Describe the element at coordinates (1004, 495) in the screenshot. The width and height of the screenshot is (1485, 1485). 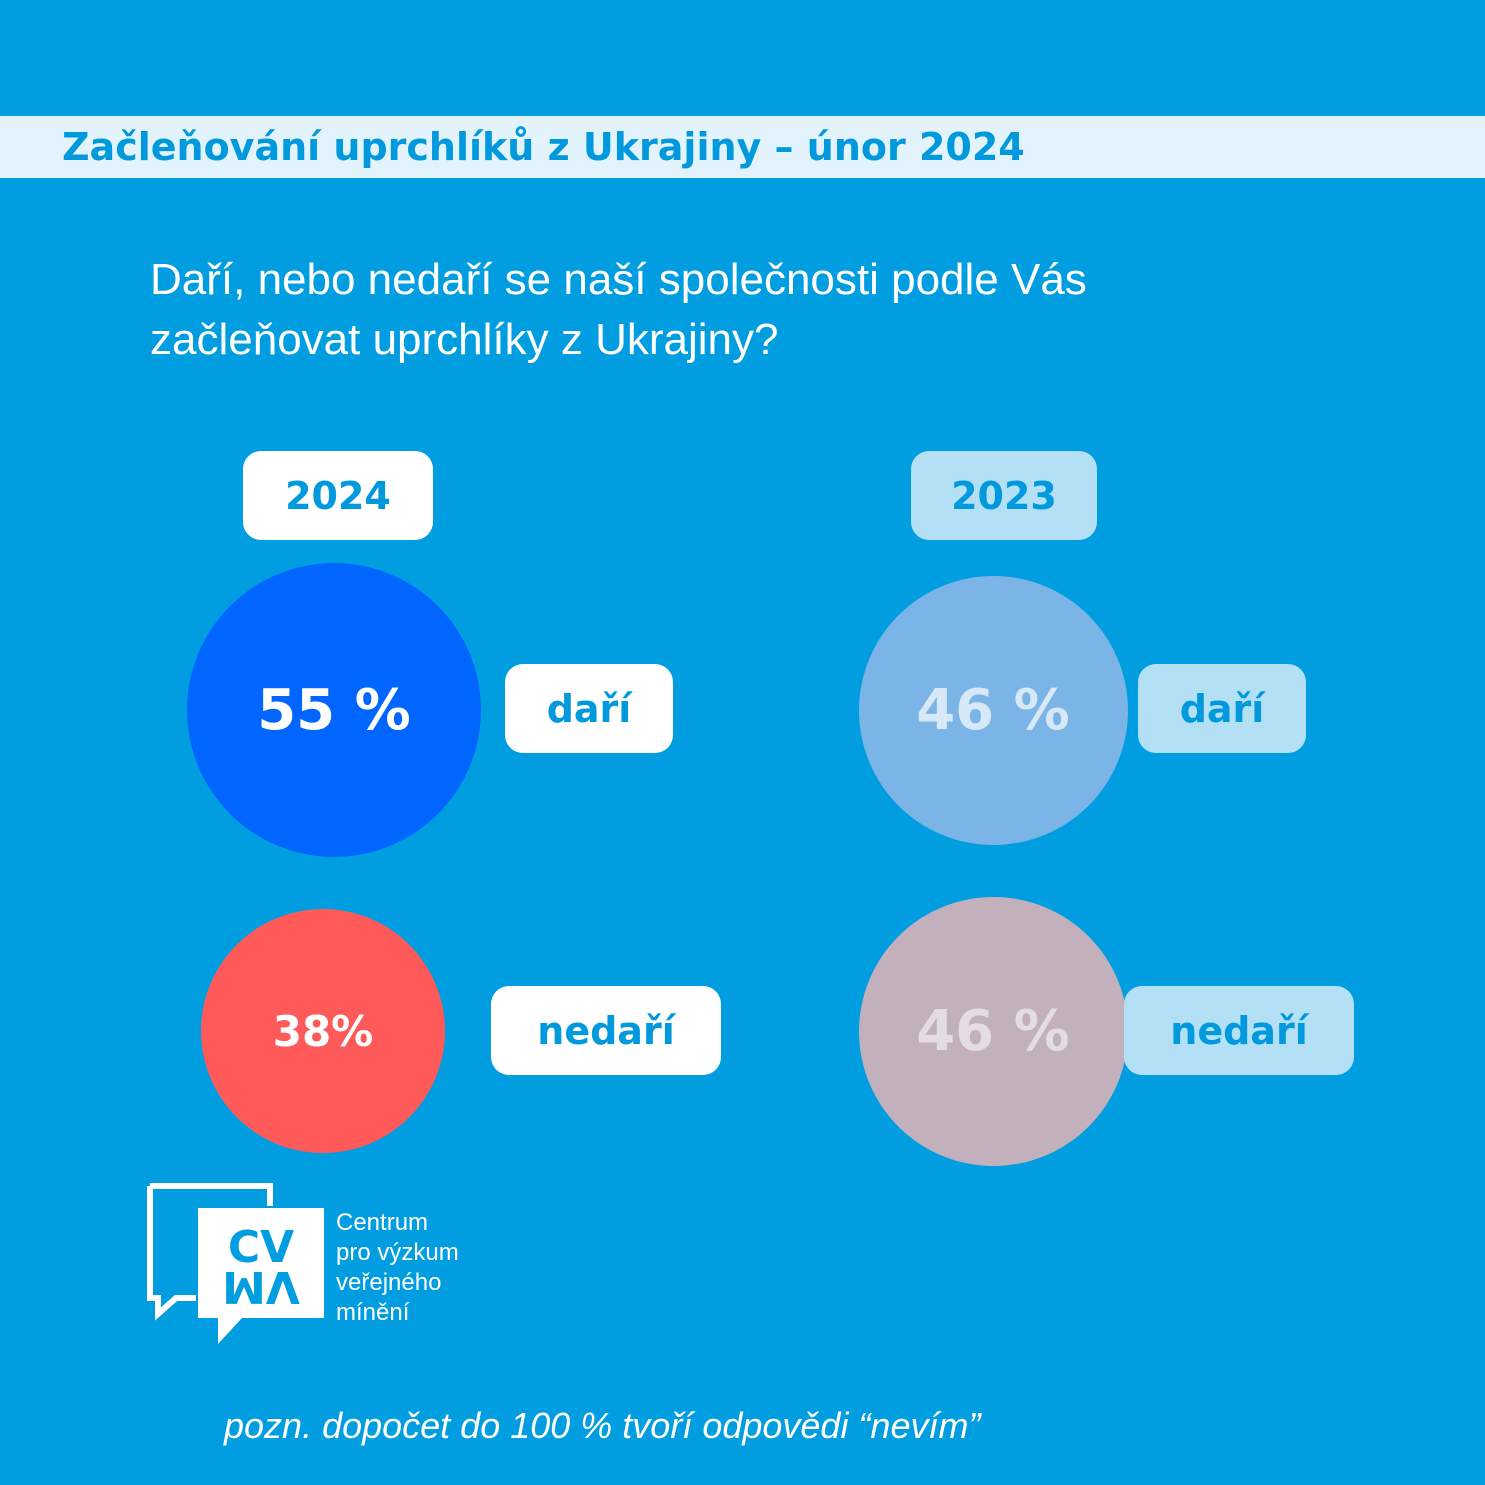
I see `year-label-2023: 2023` at that location.